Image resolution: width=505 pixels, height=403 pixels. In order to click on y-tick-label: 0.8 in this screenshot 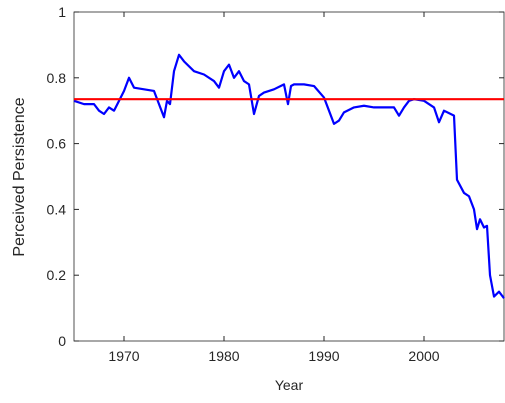, I will do `click(57, 78)`.